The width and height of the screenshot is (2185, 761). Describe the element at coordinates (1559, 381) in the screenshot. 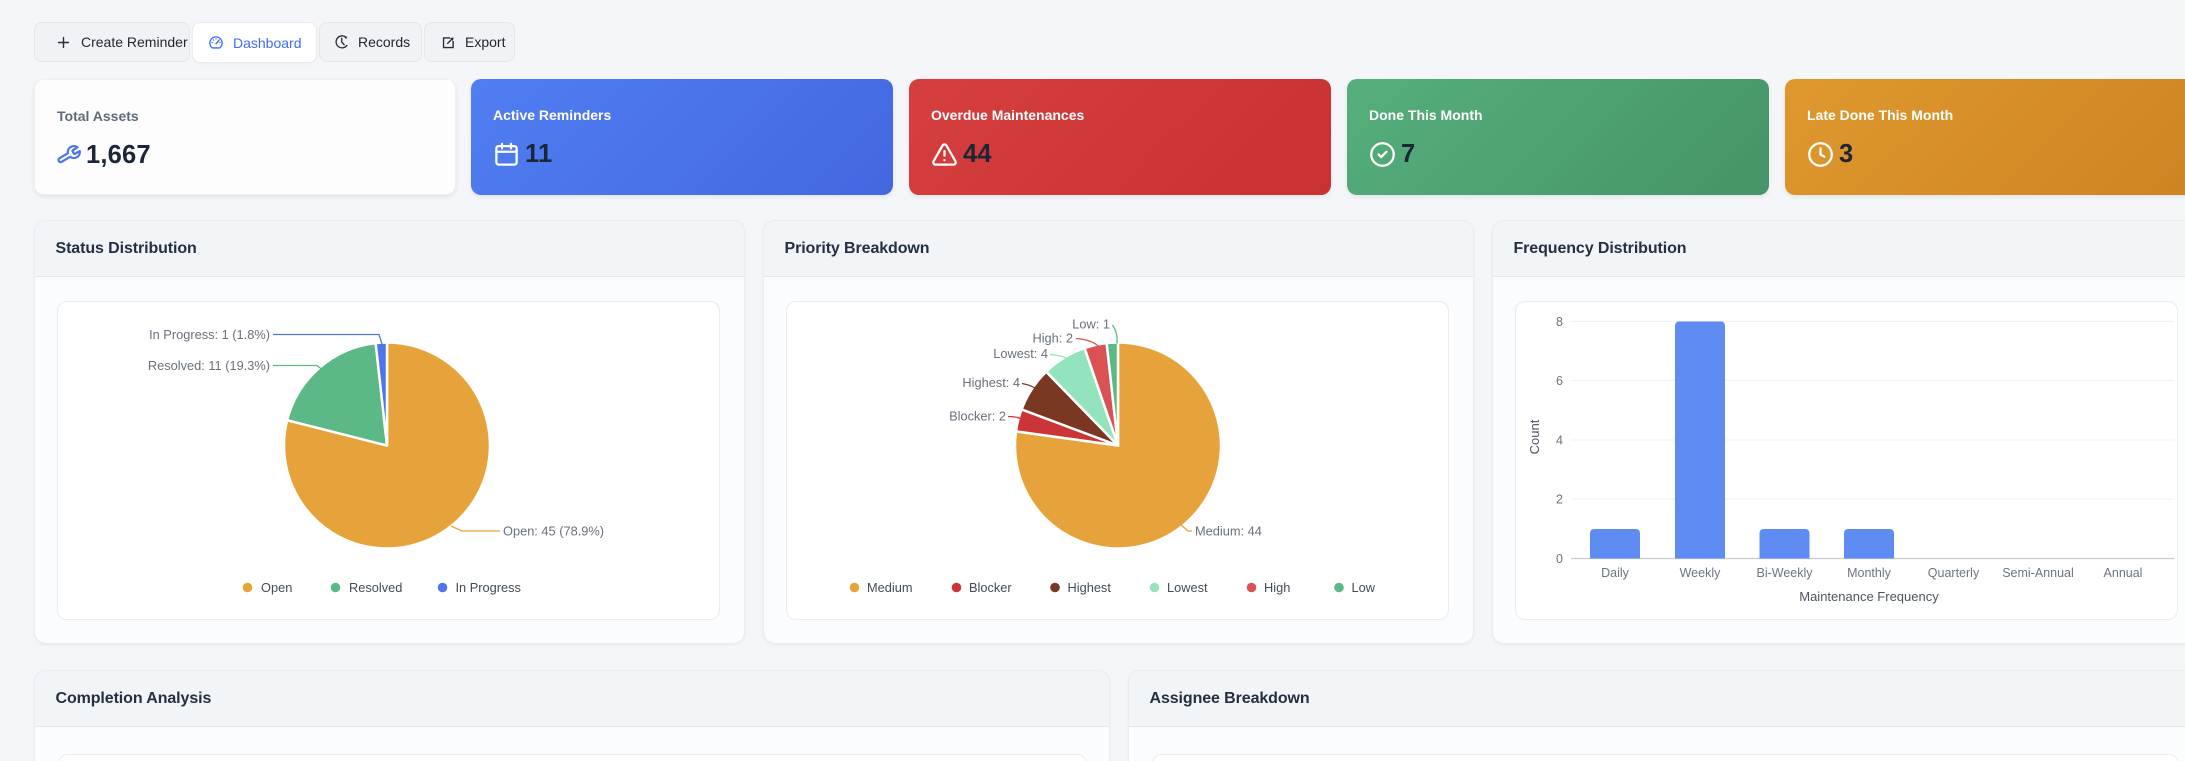

I see `svg-text: 6` at that location.